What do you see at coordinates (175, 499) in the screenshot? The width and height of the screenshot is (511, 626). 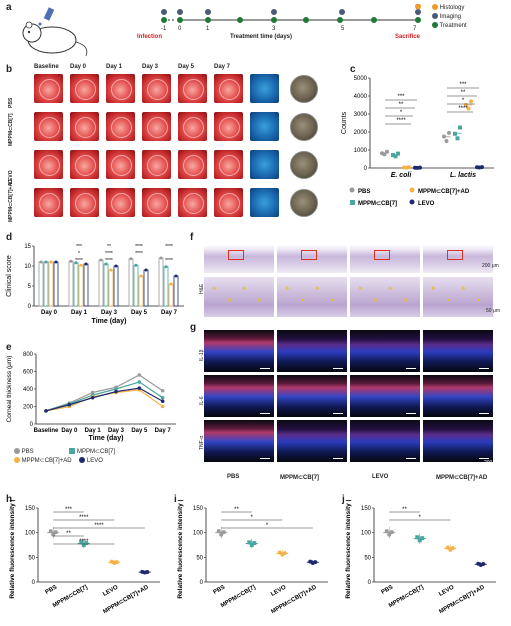 I see `panel-label-i: i` at bounding box center [175, 499].